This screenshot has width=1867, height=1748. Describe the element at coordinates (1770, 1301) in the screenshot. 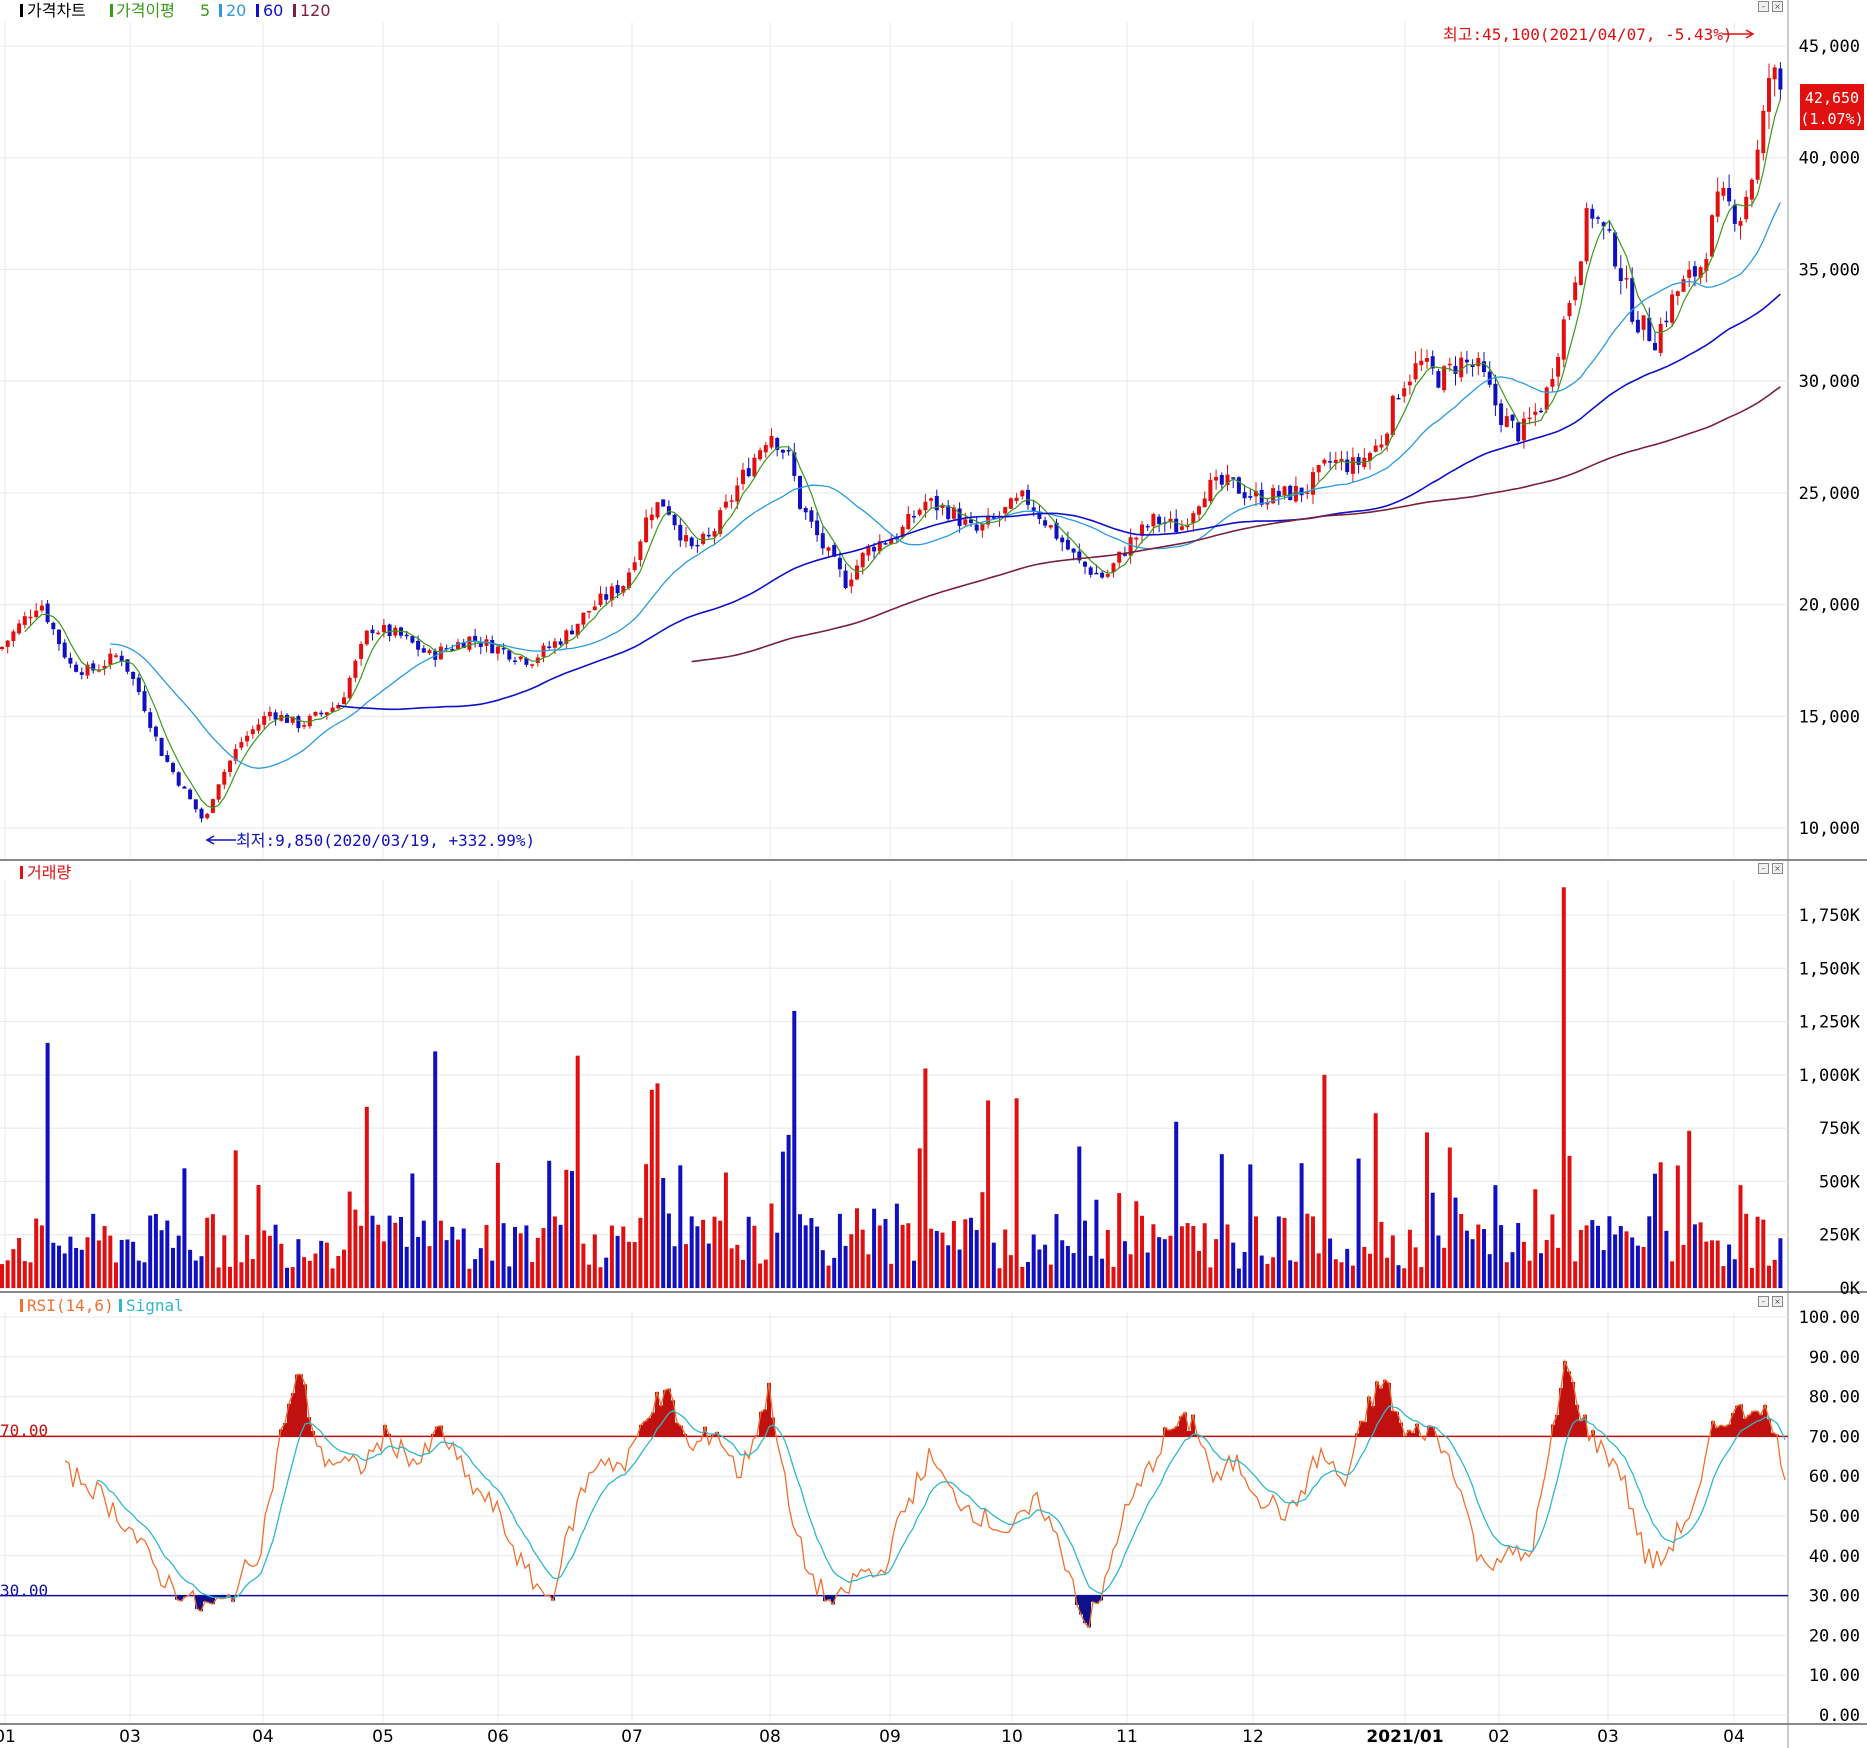

I see `rsi-panel-controls: – ×` at that location.